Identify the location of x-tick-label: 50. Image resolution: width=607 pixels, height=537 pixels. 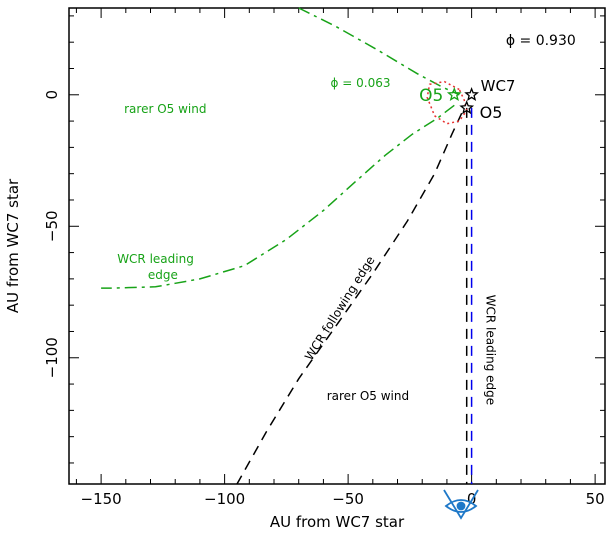
(595, 499).